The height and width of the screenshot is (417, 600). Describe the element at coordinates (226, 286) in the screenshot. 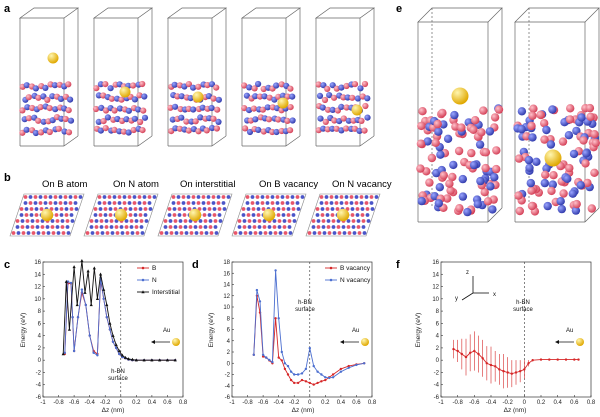

I see `d-y-tick-label: 14` at that location.